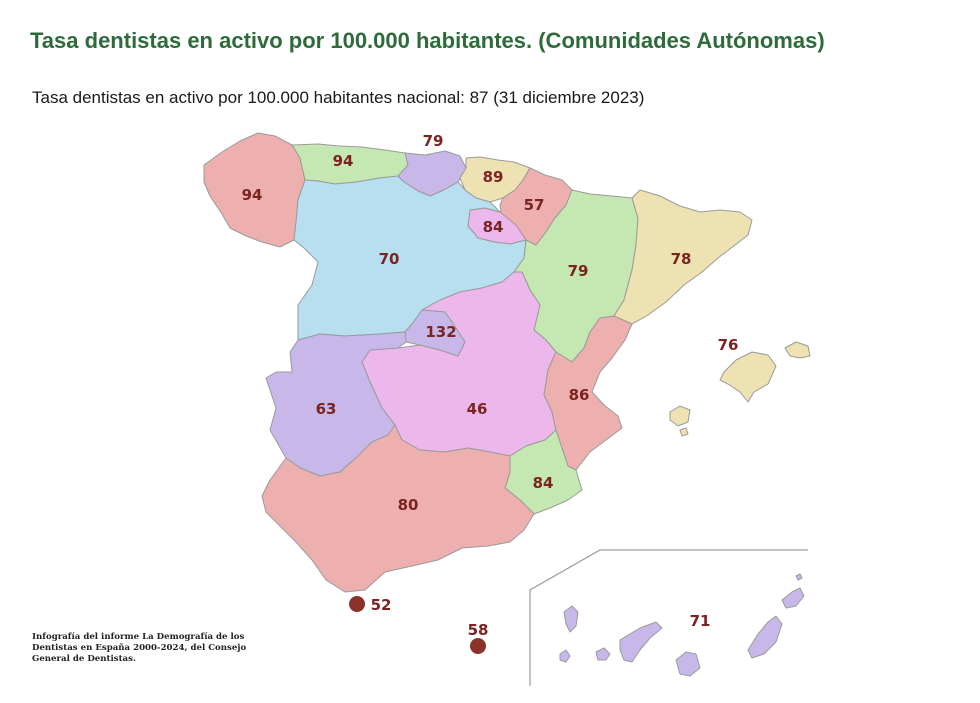  Describe the element at coordinates (579, 395) in the screenshot. I see `rate-label: 86` at that location.